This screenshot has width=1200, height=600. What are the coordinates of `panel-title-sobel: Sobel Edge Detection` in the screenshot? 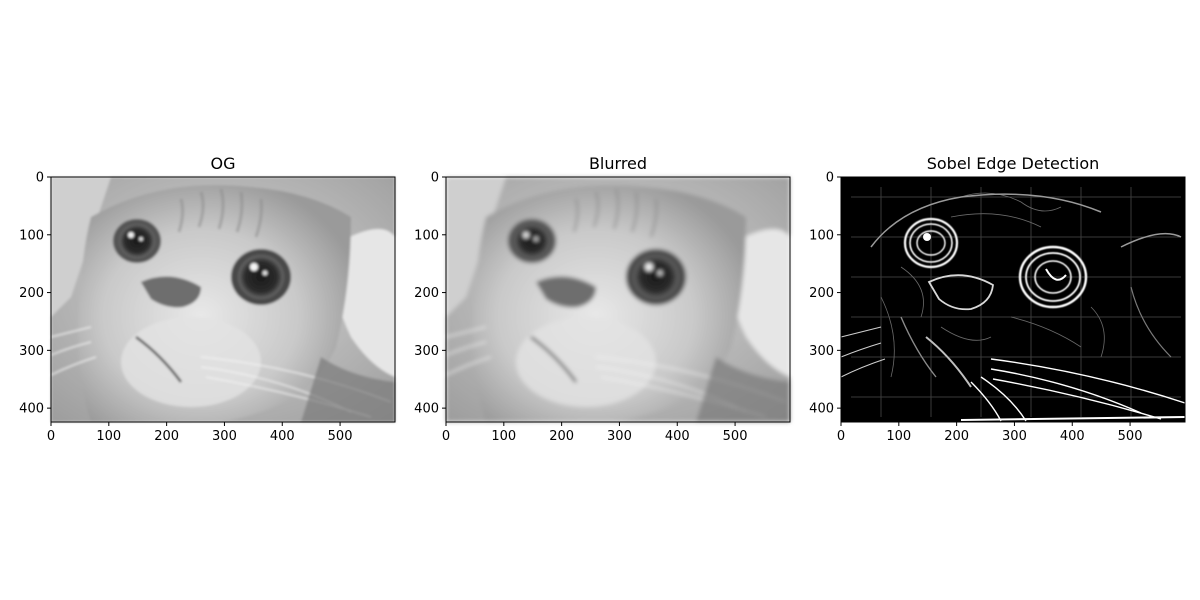 It's located at (1013, 163).